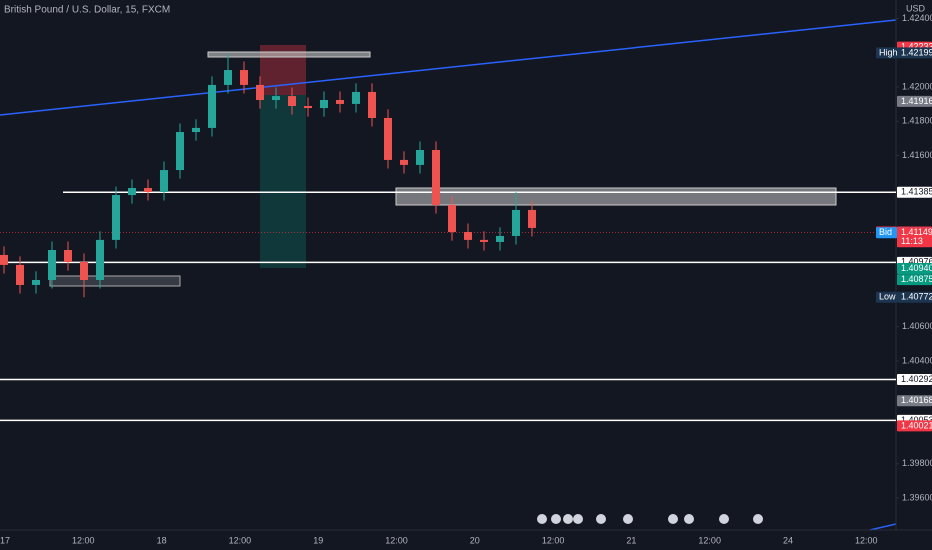  I want to click on y-tick-label: 1.40600, so click(917, 326).